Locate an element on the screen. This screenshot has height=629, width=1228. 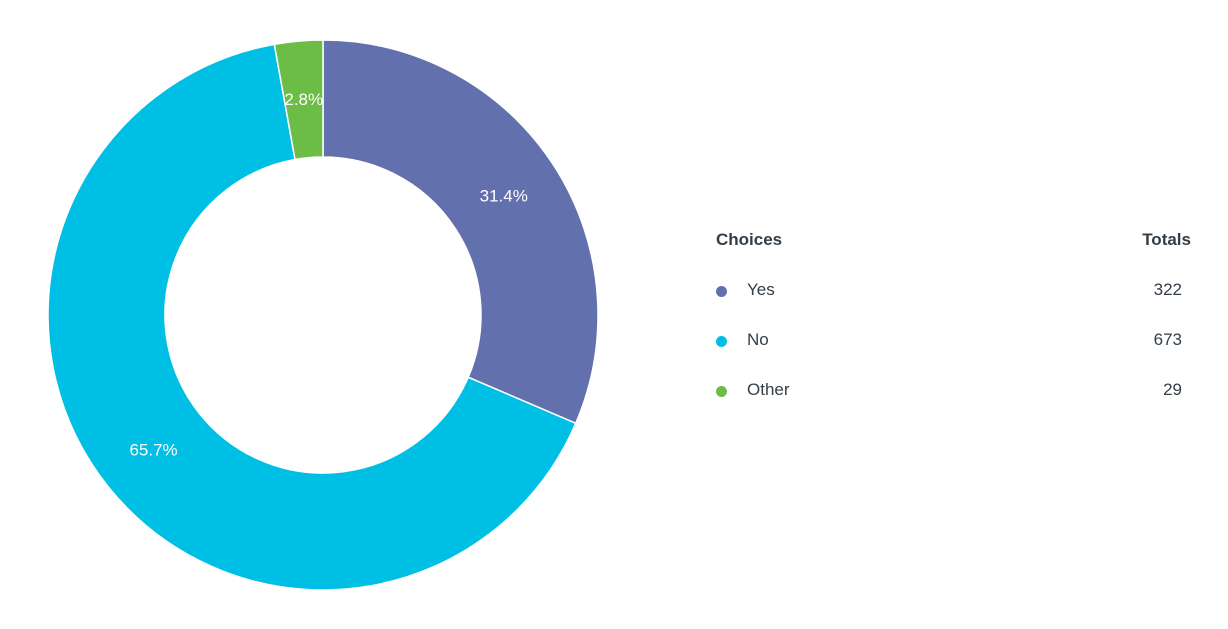
legend-dot-no is located at coordinates (721, 341).